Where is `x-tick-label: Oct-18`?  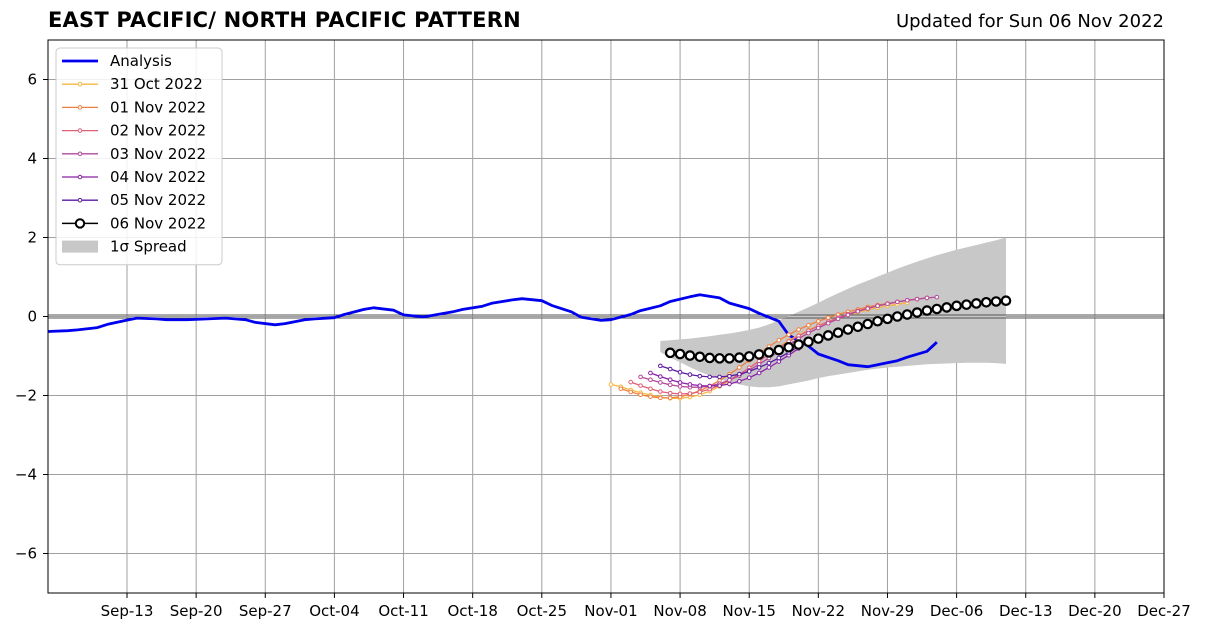 x-tick-label: Oct-18 is located at coordinates (472, 611).